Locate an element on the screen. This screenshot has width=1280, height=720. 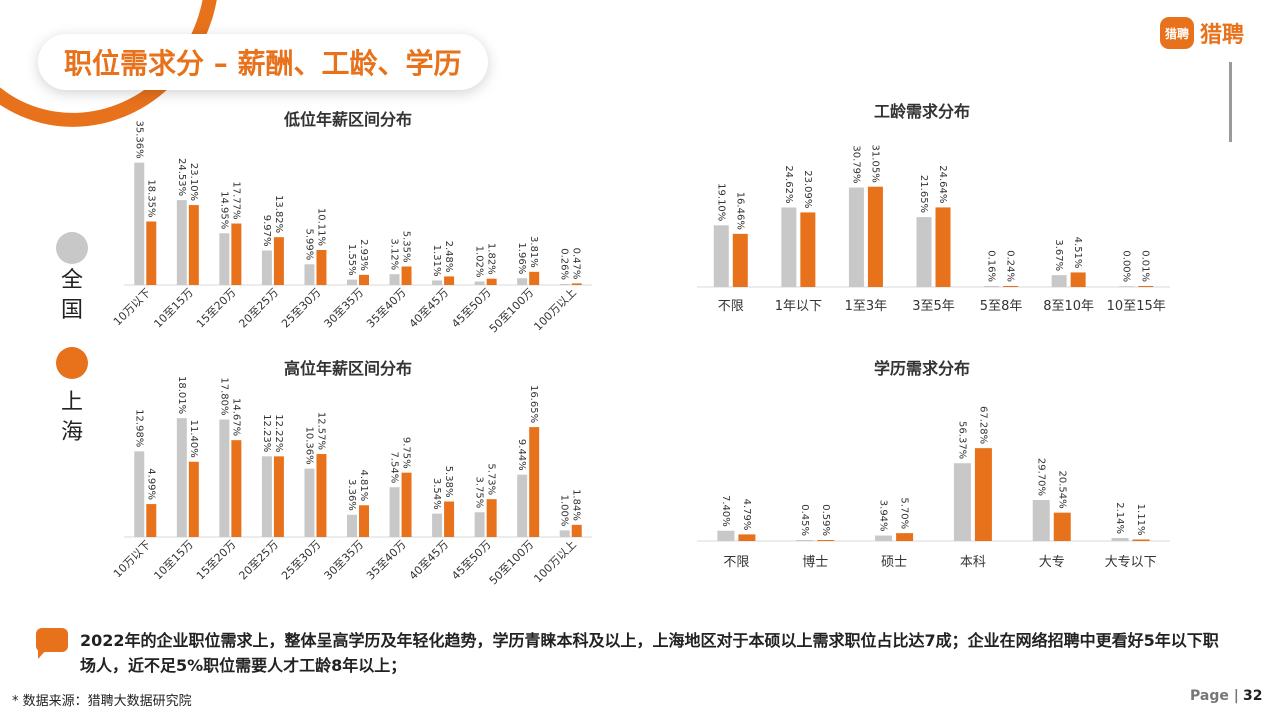
low_salary-data-label: 24.53% is located at coordinates (181, 177).